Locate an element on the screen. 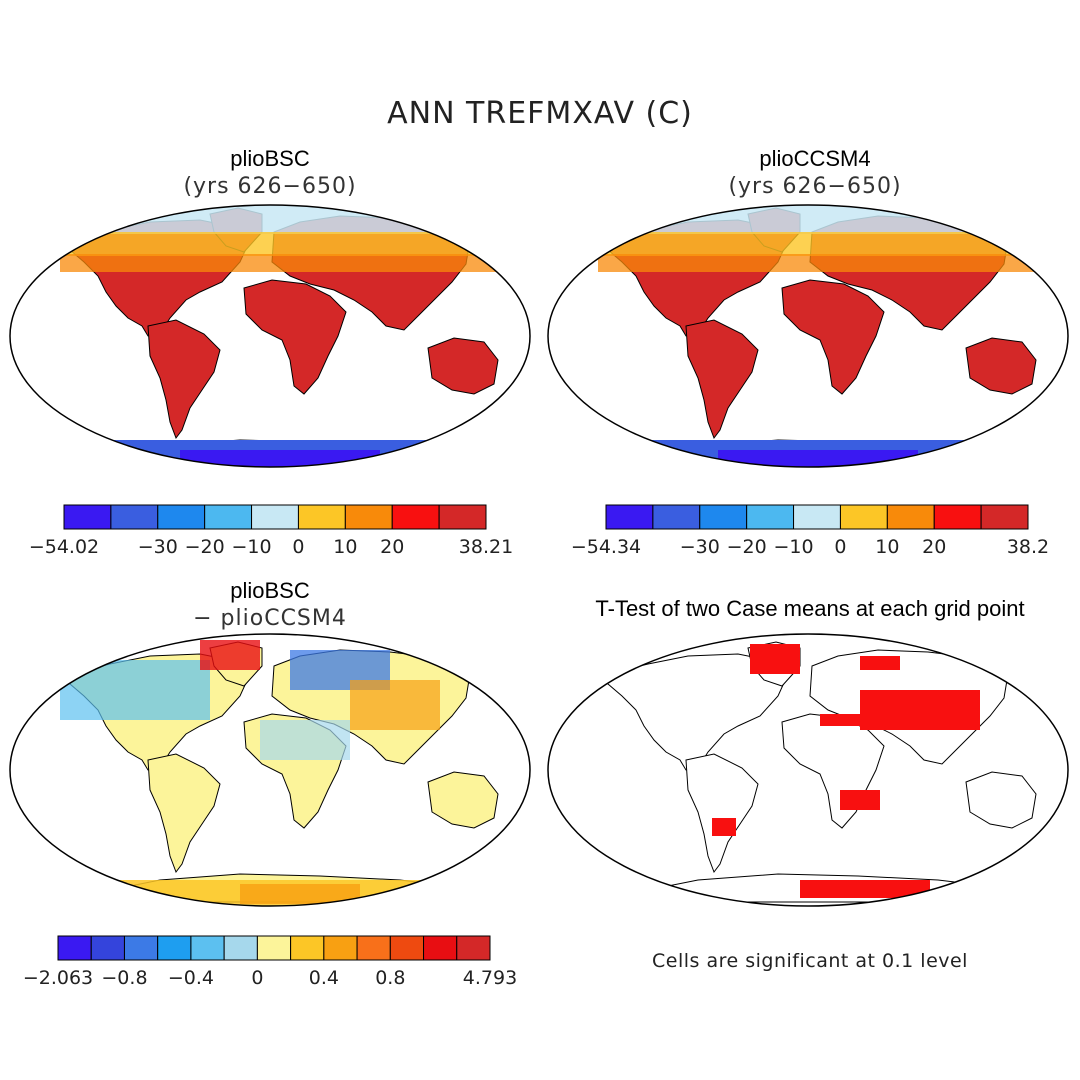 Image resolution: width=1080 pixels, height=1080 pixels. panel2-map is located at coordinates (808, 336).